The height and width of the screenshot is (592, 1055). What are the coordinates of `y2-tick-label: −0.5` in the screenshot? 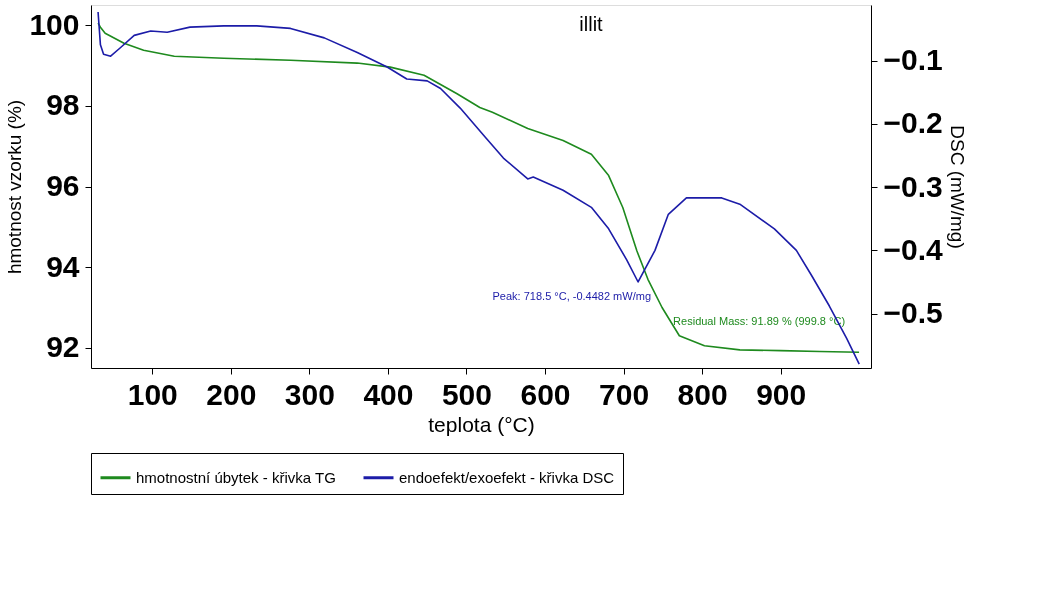 It's located at (913, 313).